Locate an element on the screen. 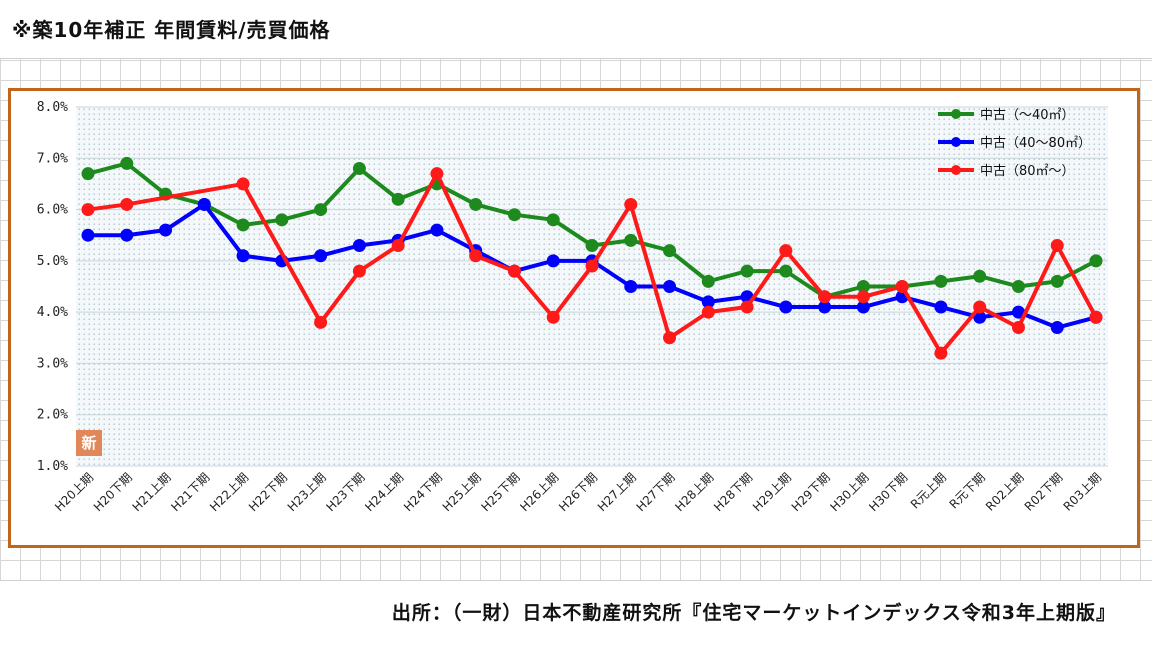  x-tick-label: H26上期 is located at coordinates (539, 492).